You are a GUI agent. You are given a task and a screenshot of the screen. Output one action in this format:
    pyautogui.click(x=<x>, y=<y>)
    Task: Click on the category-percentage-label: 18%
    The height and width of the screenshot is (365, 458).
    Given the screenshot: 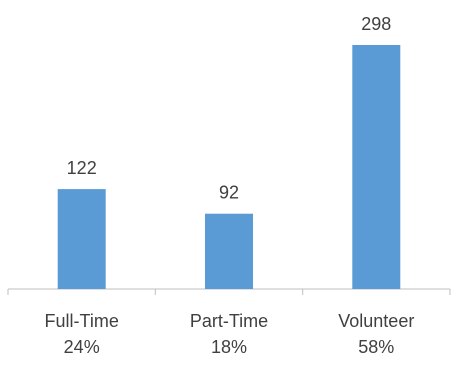 What is the action you would take?
    pyautogui.click(x=229, y=347)
    